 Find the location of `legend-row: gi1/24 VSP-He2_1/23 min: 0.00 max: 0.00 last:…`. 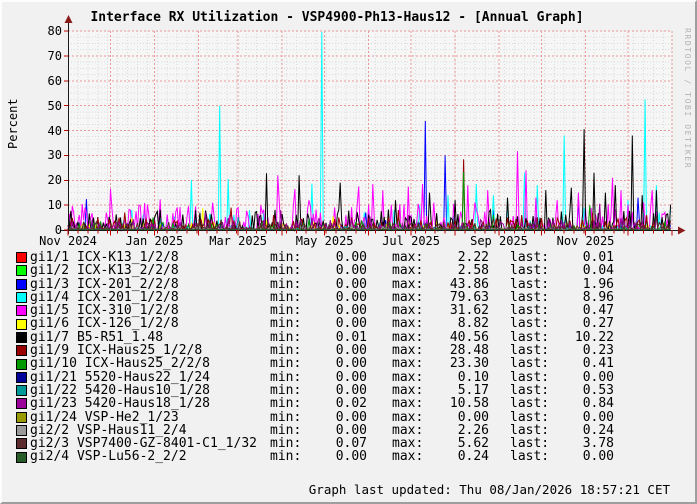

legend-row: gi1/24 VSP-He2_1/23 min: 0.00 max: 0.00 last:… is located at coordinates (348, 417).